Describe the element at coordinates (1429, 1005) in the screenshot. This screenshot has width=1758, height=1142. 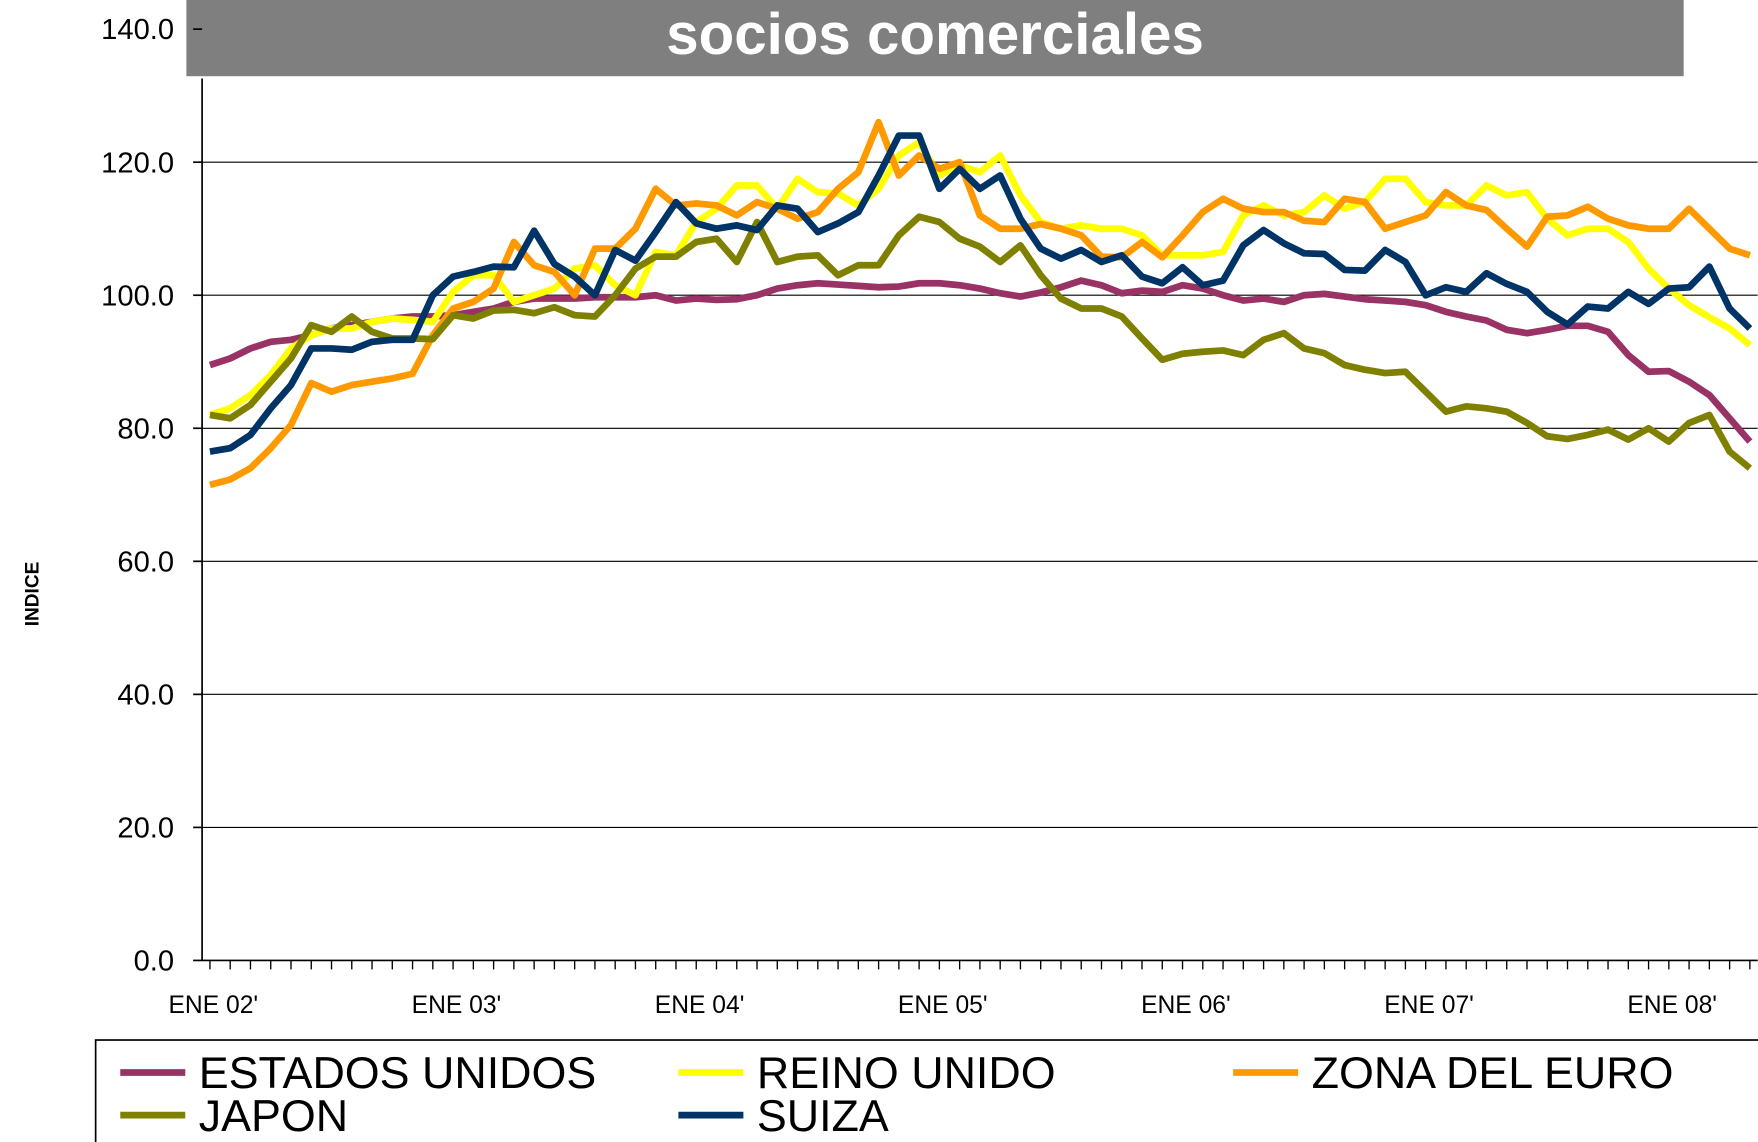
I see `x-tick-label: ENE 07'` at that location.